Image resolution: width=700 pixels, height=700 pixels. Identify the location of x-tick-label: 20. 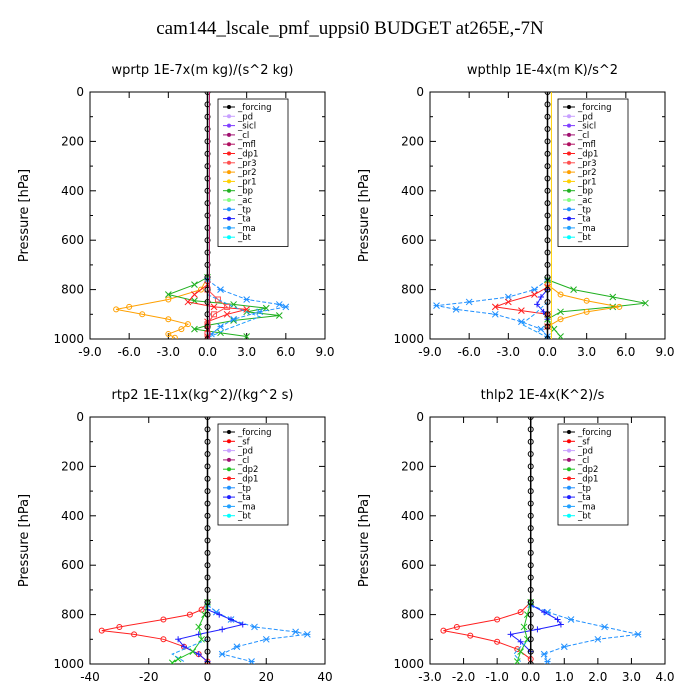
(266, 677).